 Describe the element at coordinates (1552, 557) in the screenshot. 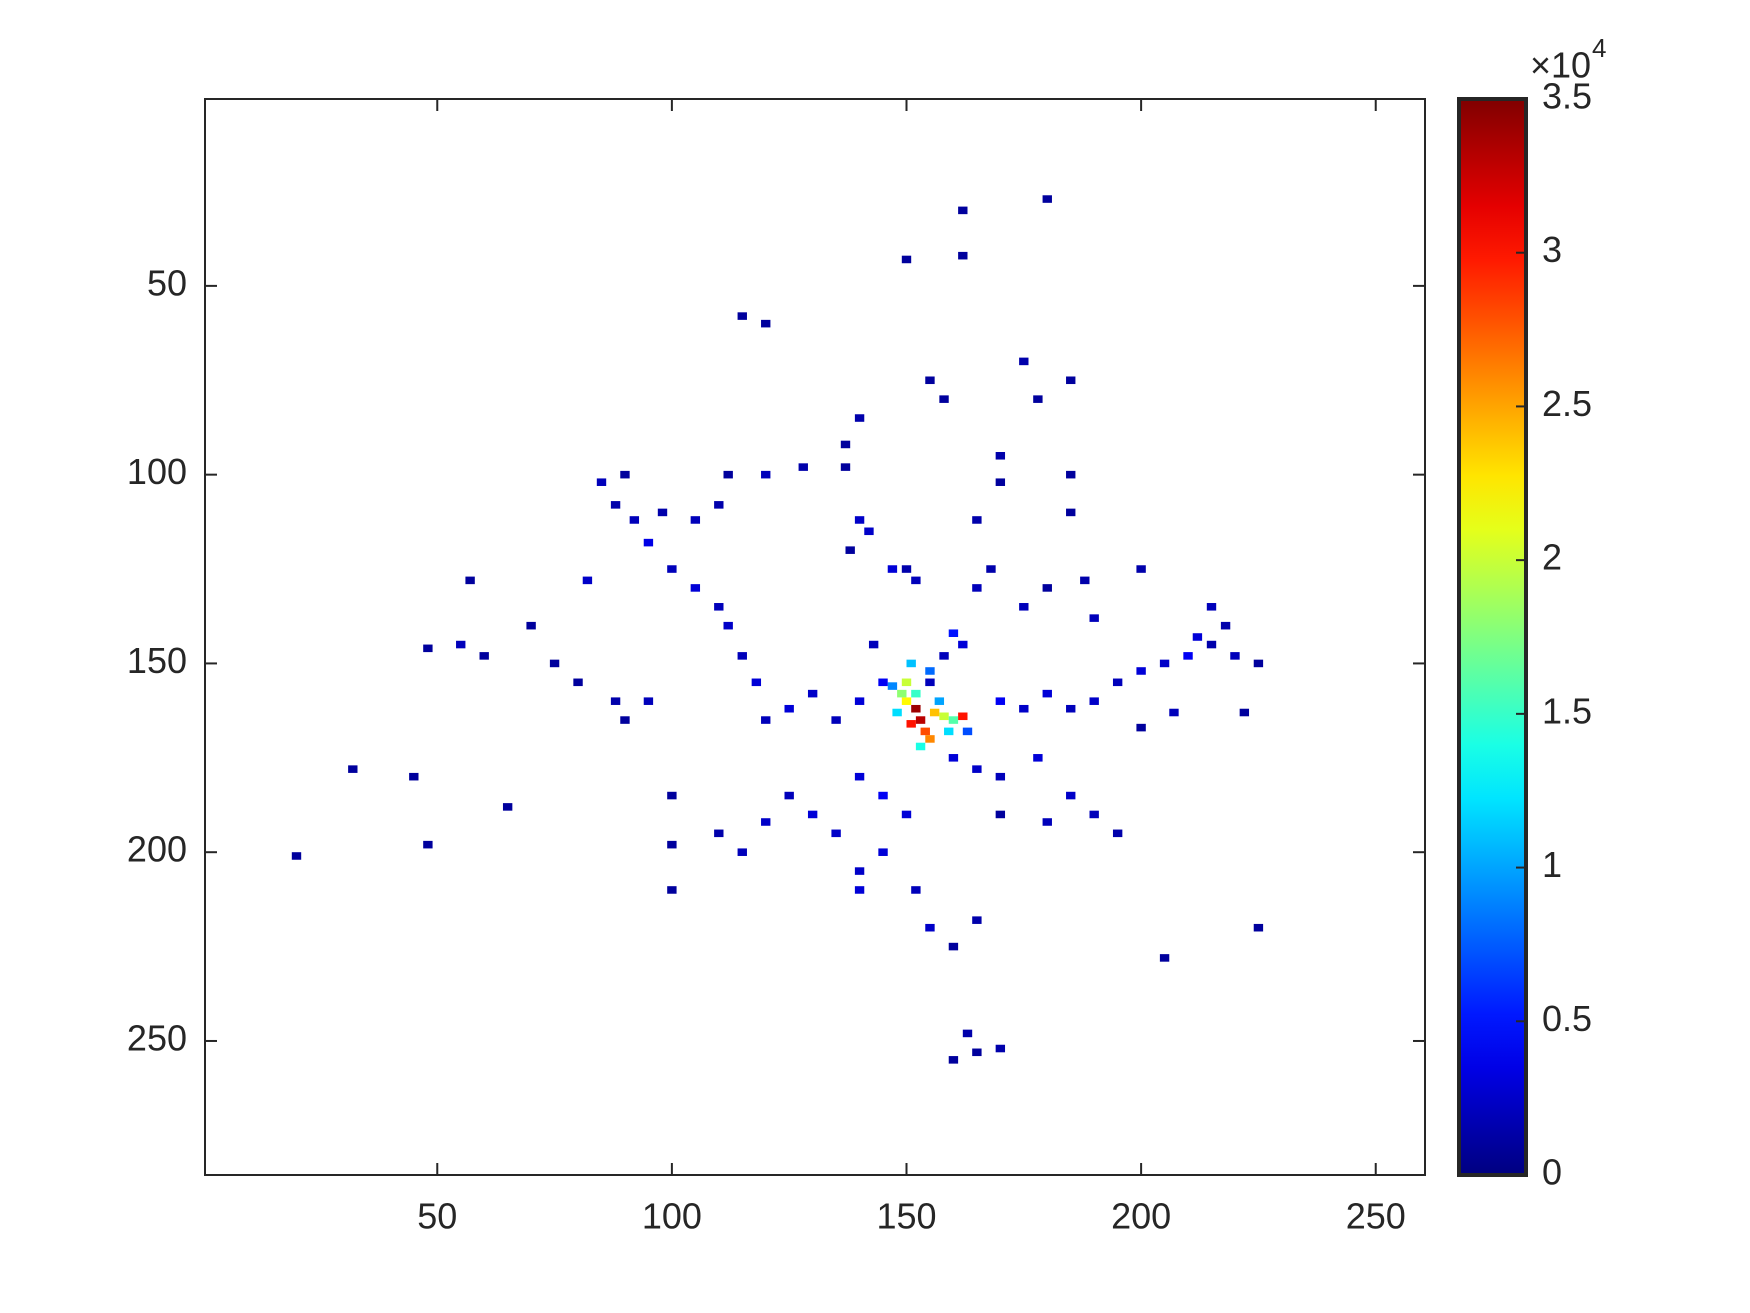

I see `colorbar-tick-label: 2` at that location.